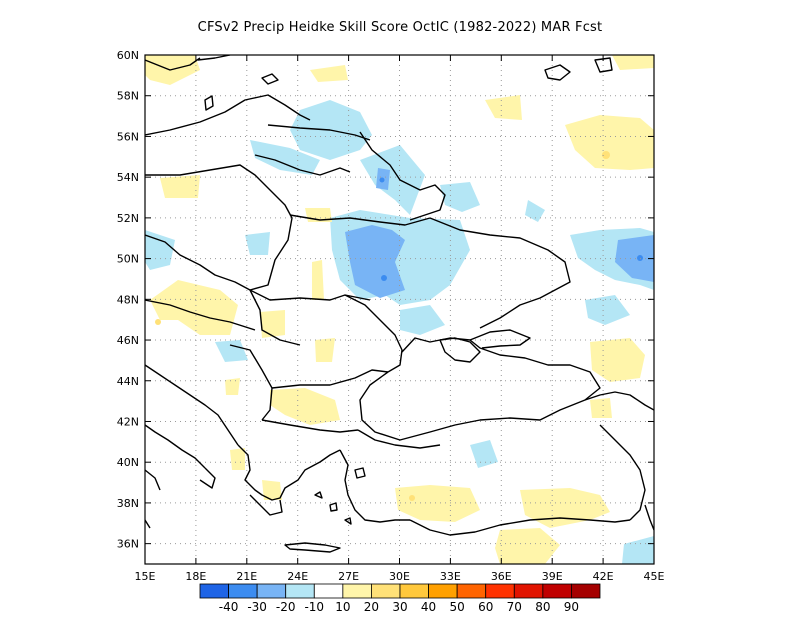 The width and height of the screenshot is (800, 618). I want to click on lesbos-island, so click(360, 473).